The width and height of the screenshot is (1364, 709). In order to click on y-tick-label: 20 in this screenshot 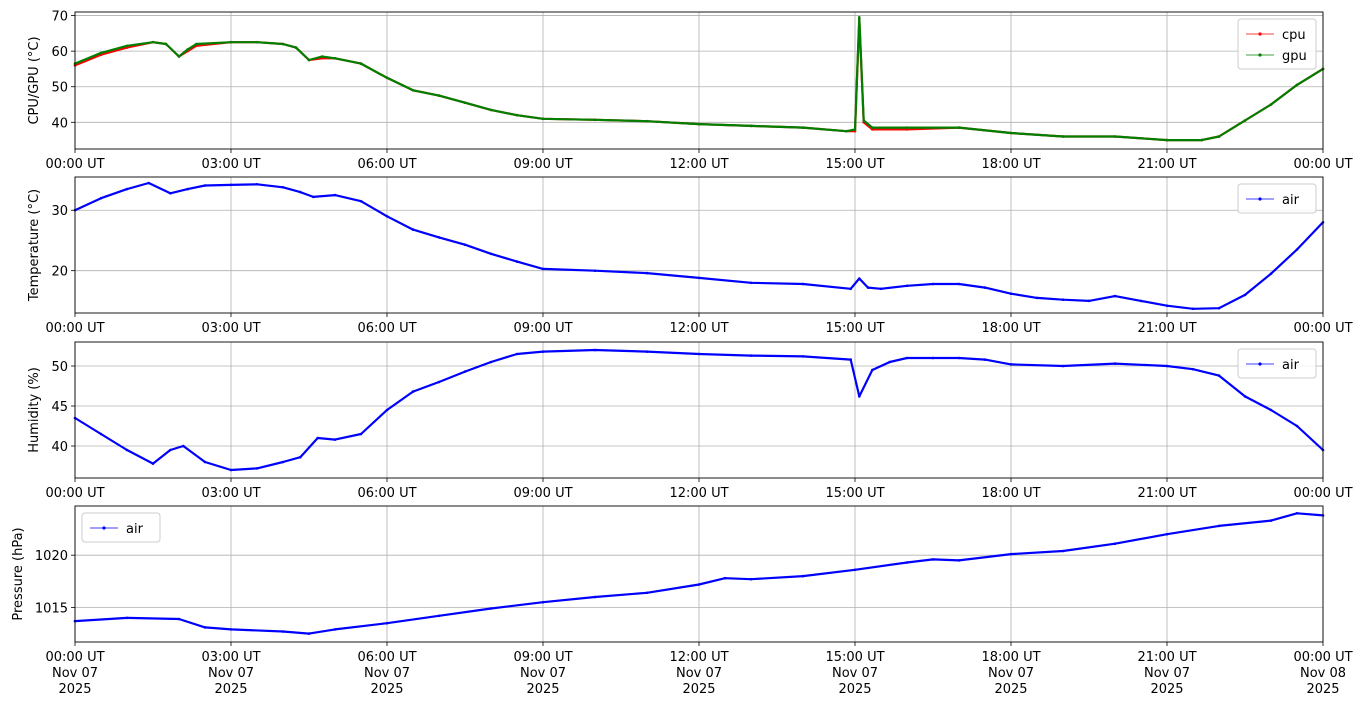, I will do `click(59, 272)`.